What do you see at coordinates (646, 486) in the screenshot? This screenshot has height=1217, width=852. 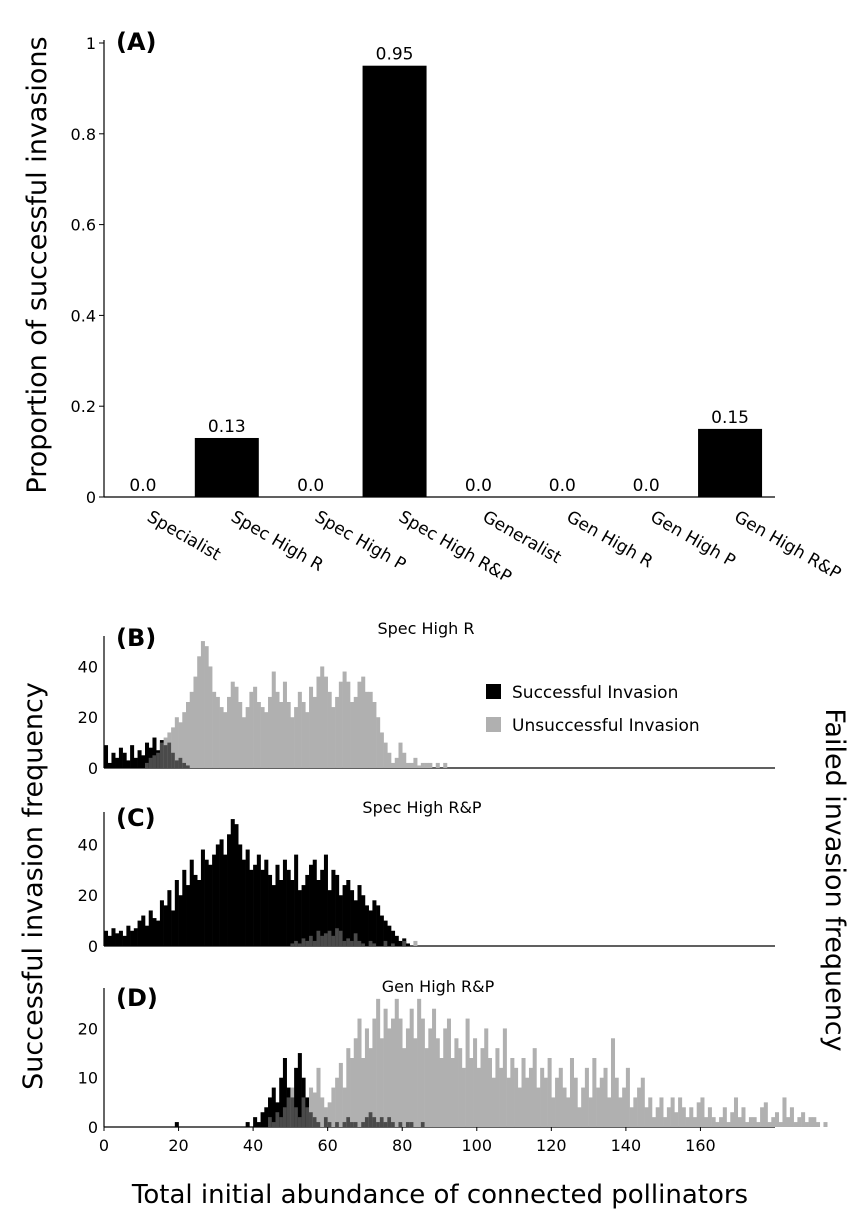 I see `value-label-gen-high-p: 0.0` at bounding box center [646, 486].